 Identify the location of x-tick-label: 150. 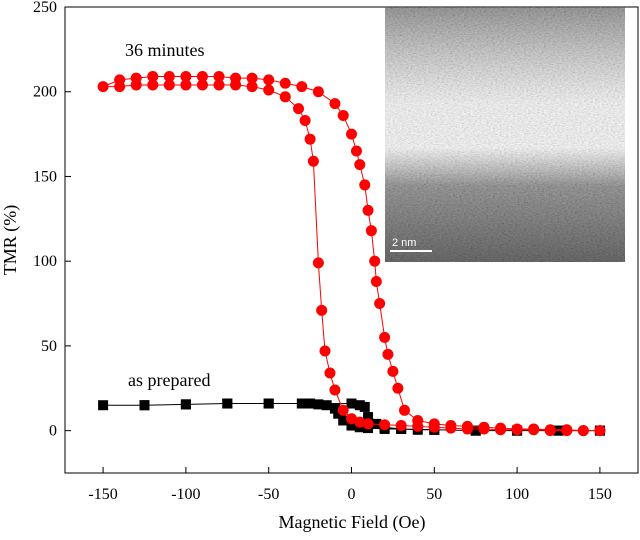
(600, 494).